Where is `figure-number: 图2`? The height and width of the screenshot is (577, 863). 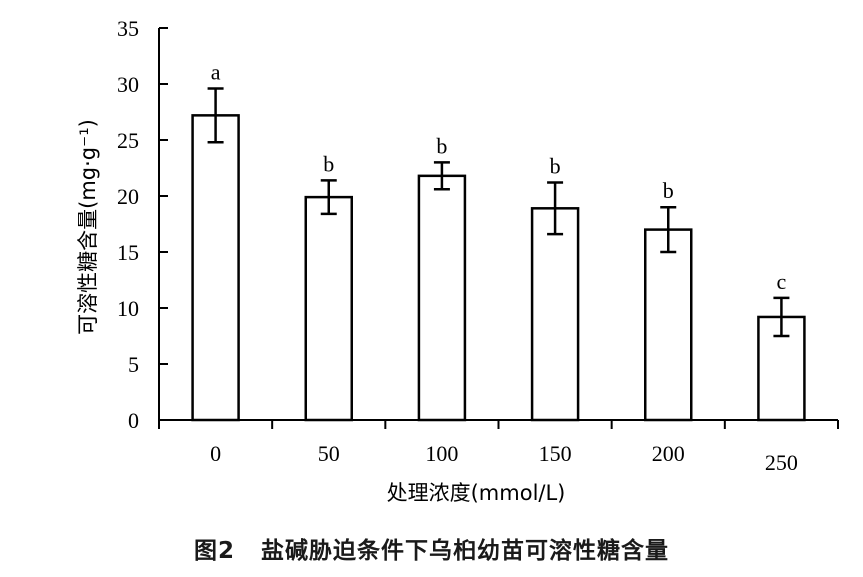 figure-number: 图2 is located at coordinates (214, 551).